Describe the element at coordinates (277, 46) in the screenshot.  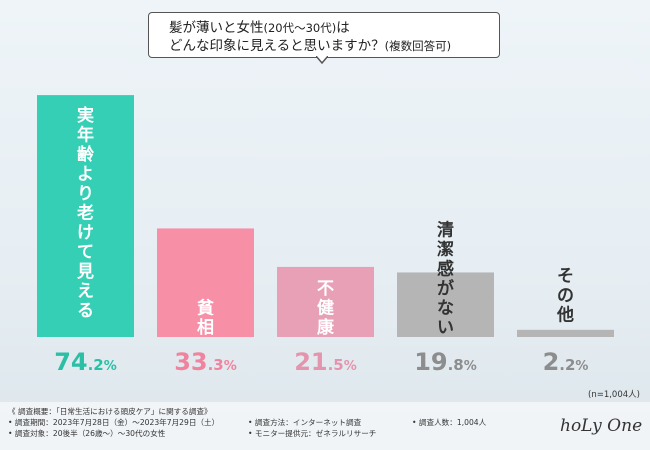
I see `title-line2: どんな印象に見えると思いますか？` at that location.